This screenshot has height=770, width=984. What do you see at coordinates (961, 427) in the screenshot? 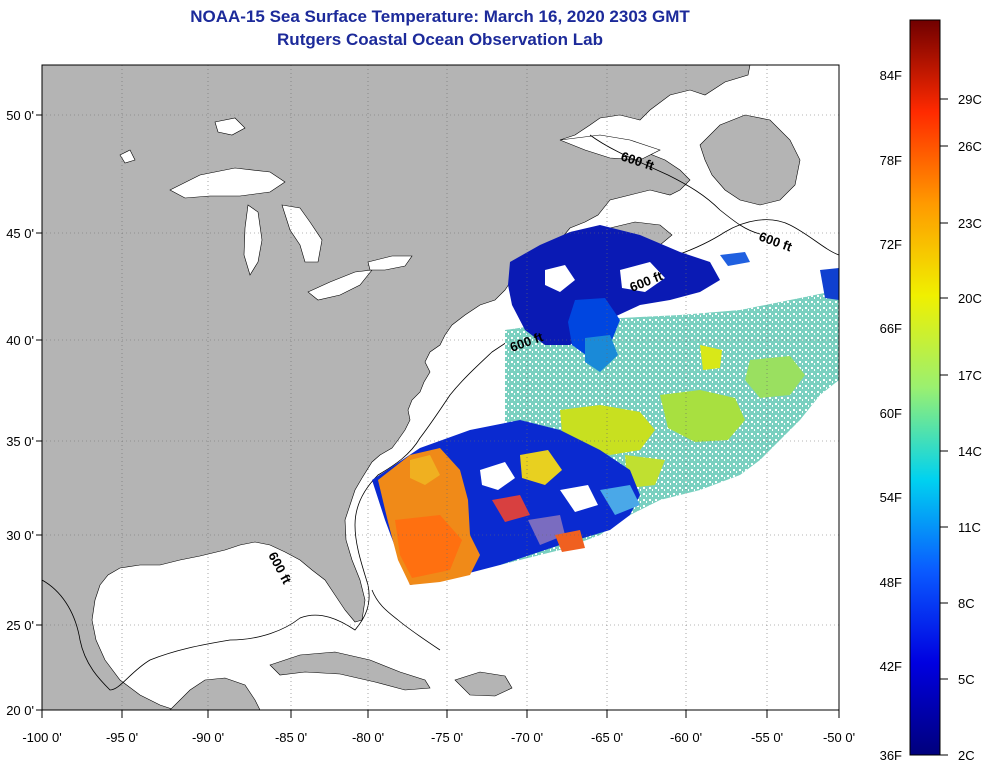
I see `colorbar-celsius-labels: 29C 26C 23C 20C 17C 14C 11C 8C 5C 2C` at bounding box center [961, 427].